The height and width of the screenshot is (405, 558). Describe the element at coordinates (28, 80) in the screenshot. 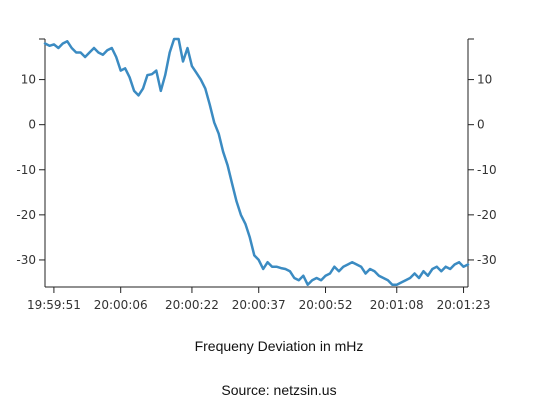

I see `y-tick-label-left: 10` at that location.